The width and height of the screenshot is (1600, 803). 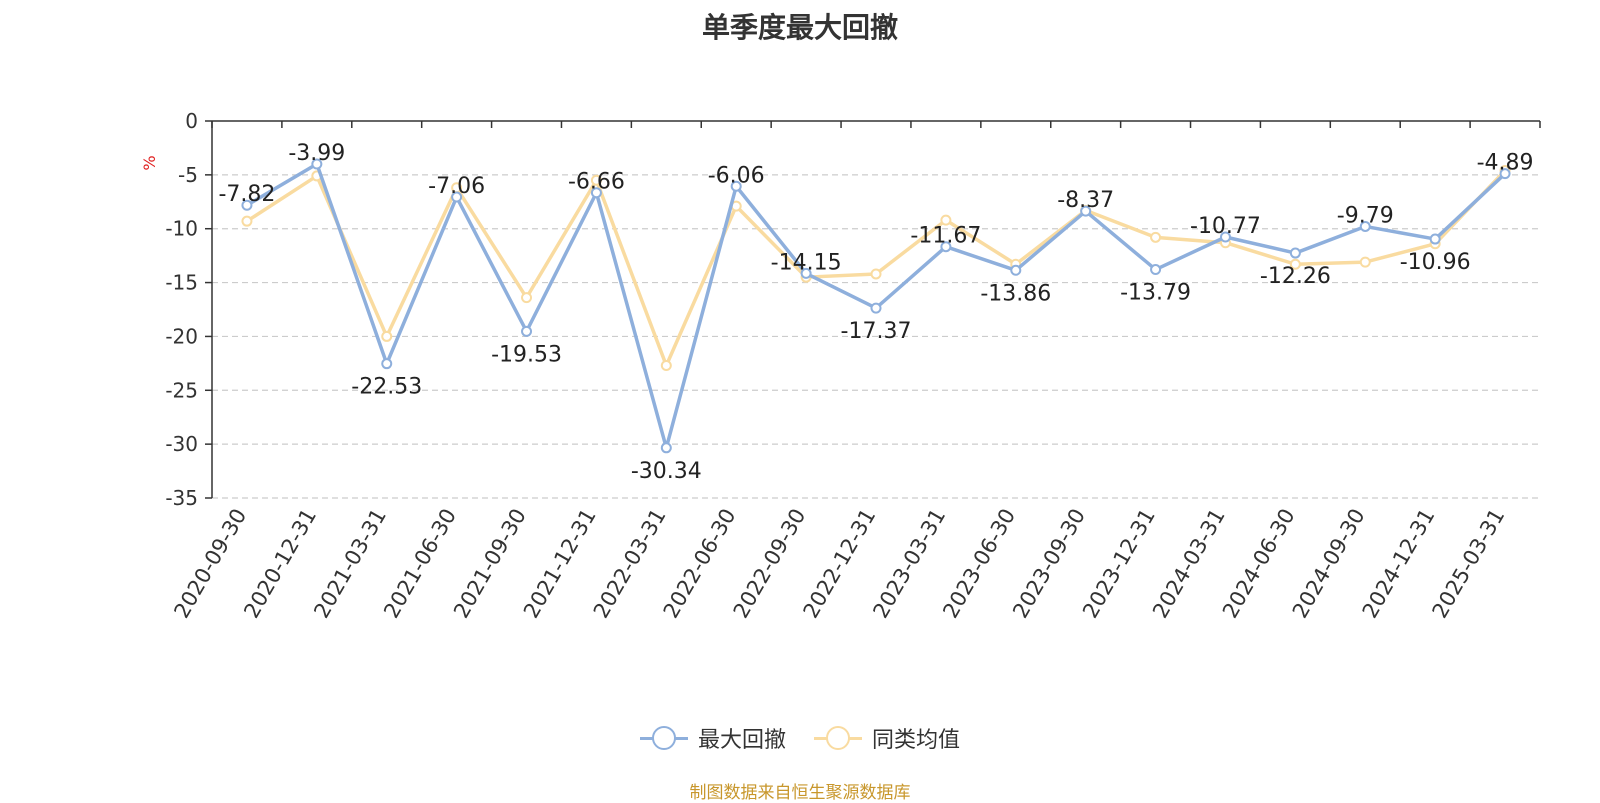 I want to click on data-label: -8.37, so click(x=1085, y=200).